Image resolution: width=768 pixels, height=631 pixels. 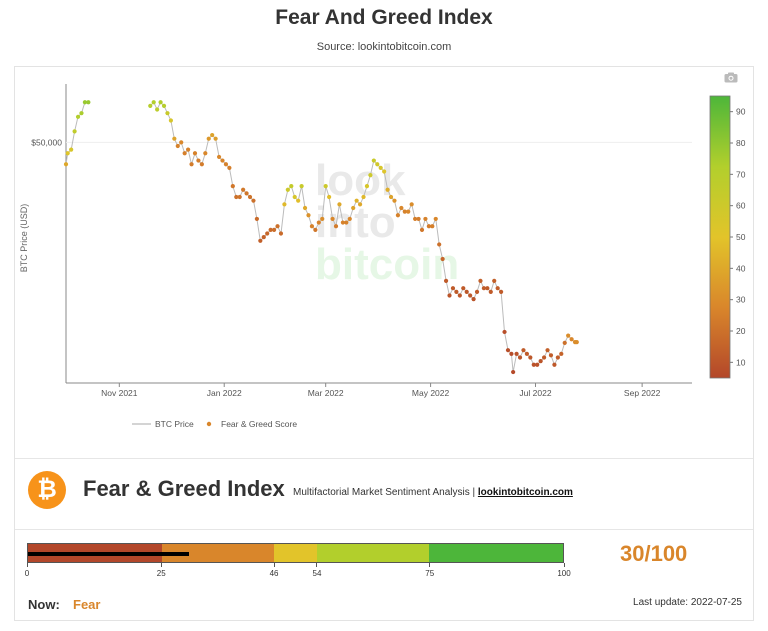 What do you see at coordinates (741, 237) in the screenshot?
I see `colorbar-tick-label: 50` at bounding box center [741, 237].